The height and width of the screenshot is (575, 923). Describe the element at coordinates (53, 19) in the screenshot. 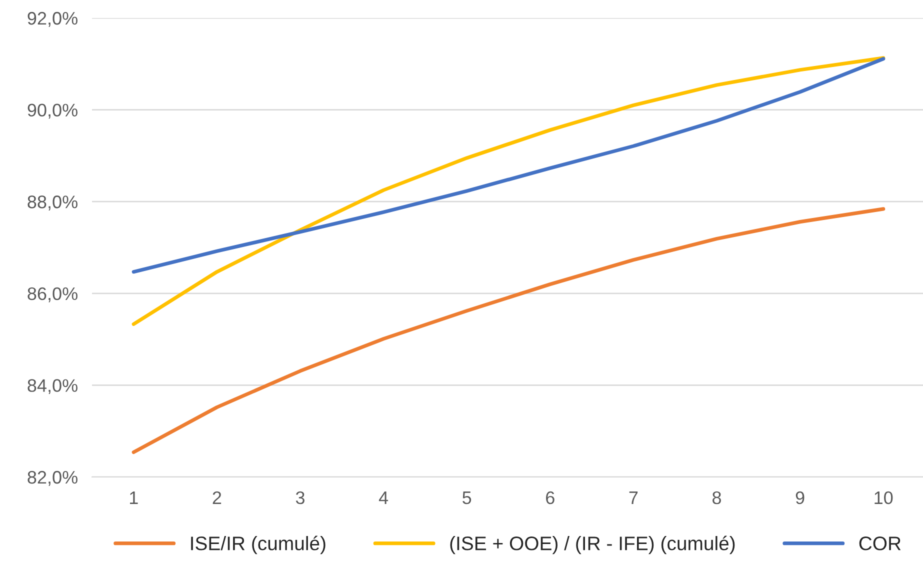

I see `y-tick-label: 92,0%` at that location.